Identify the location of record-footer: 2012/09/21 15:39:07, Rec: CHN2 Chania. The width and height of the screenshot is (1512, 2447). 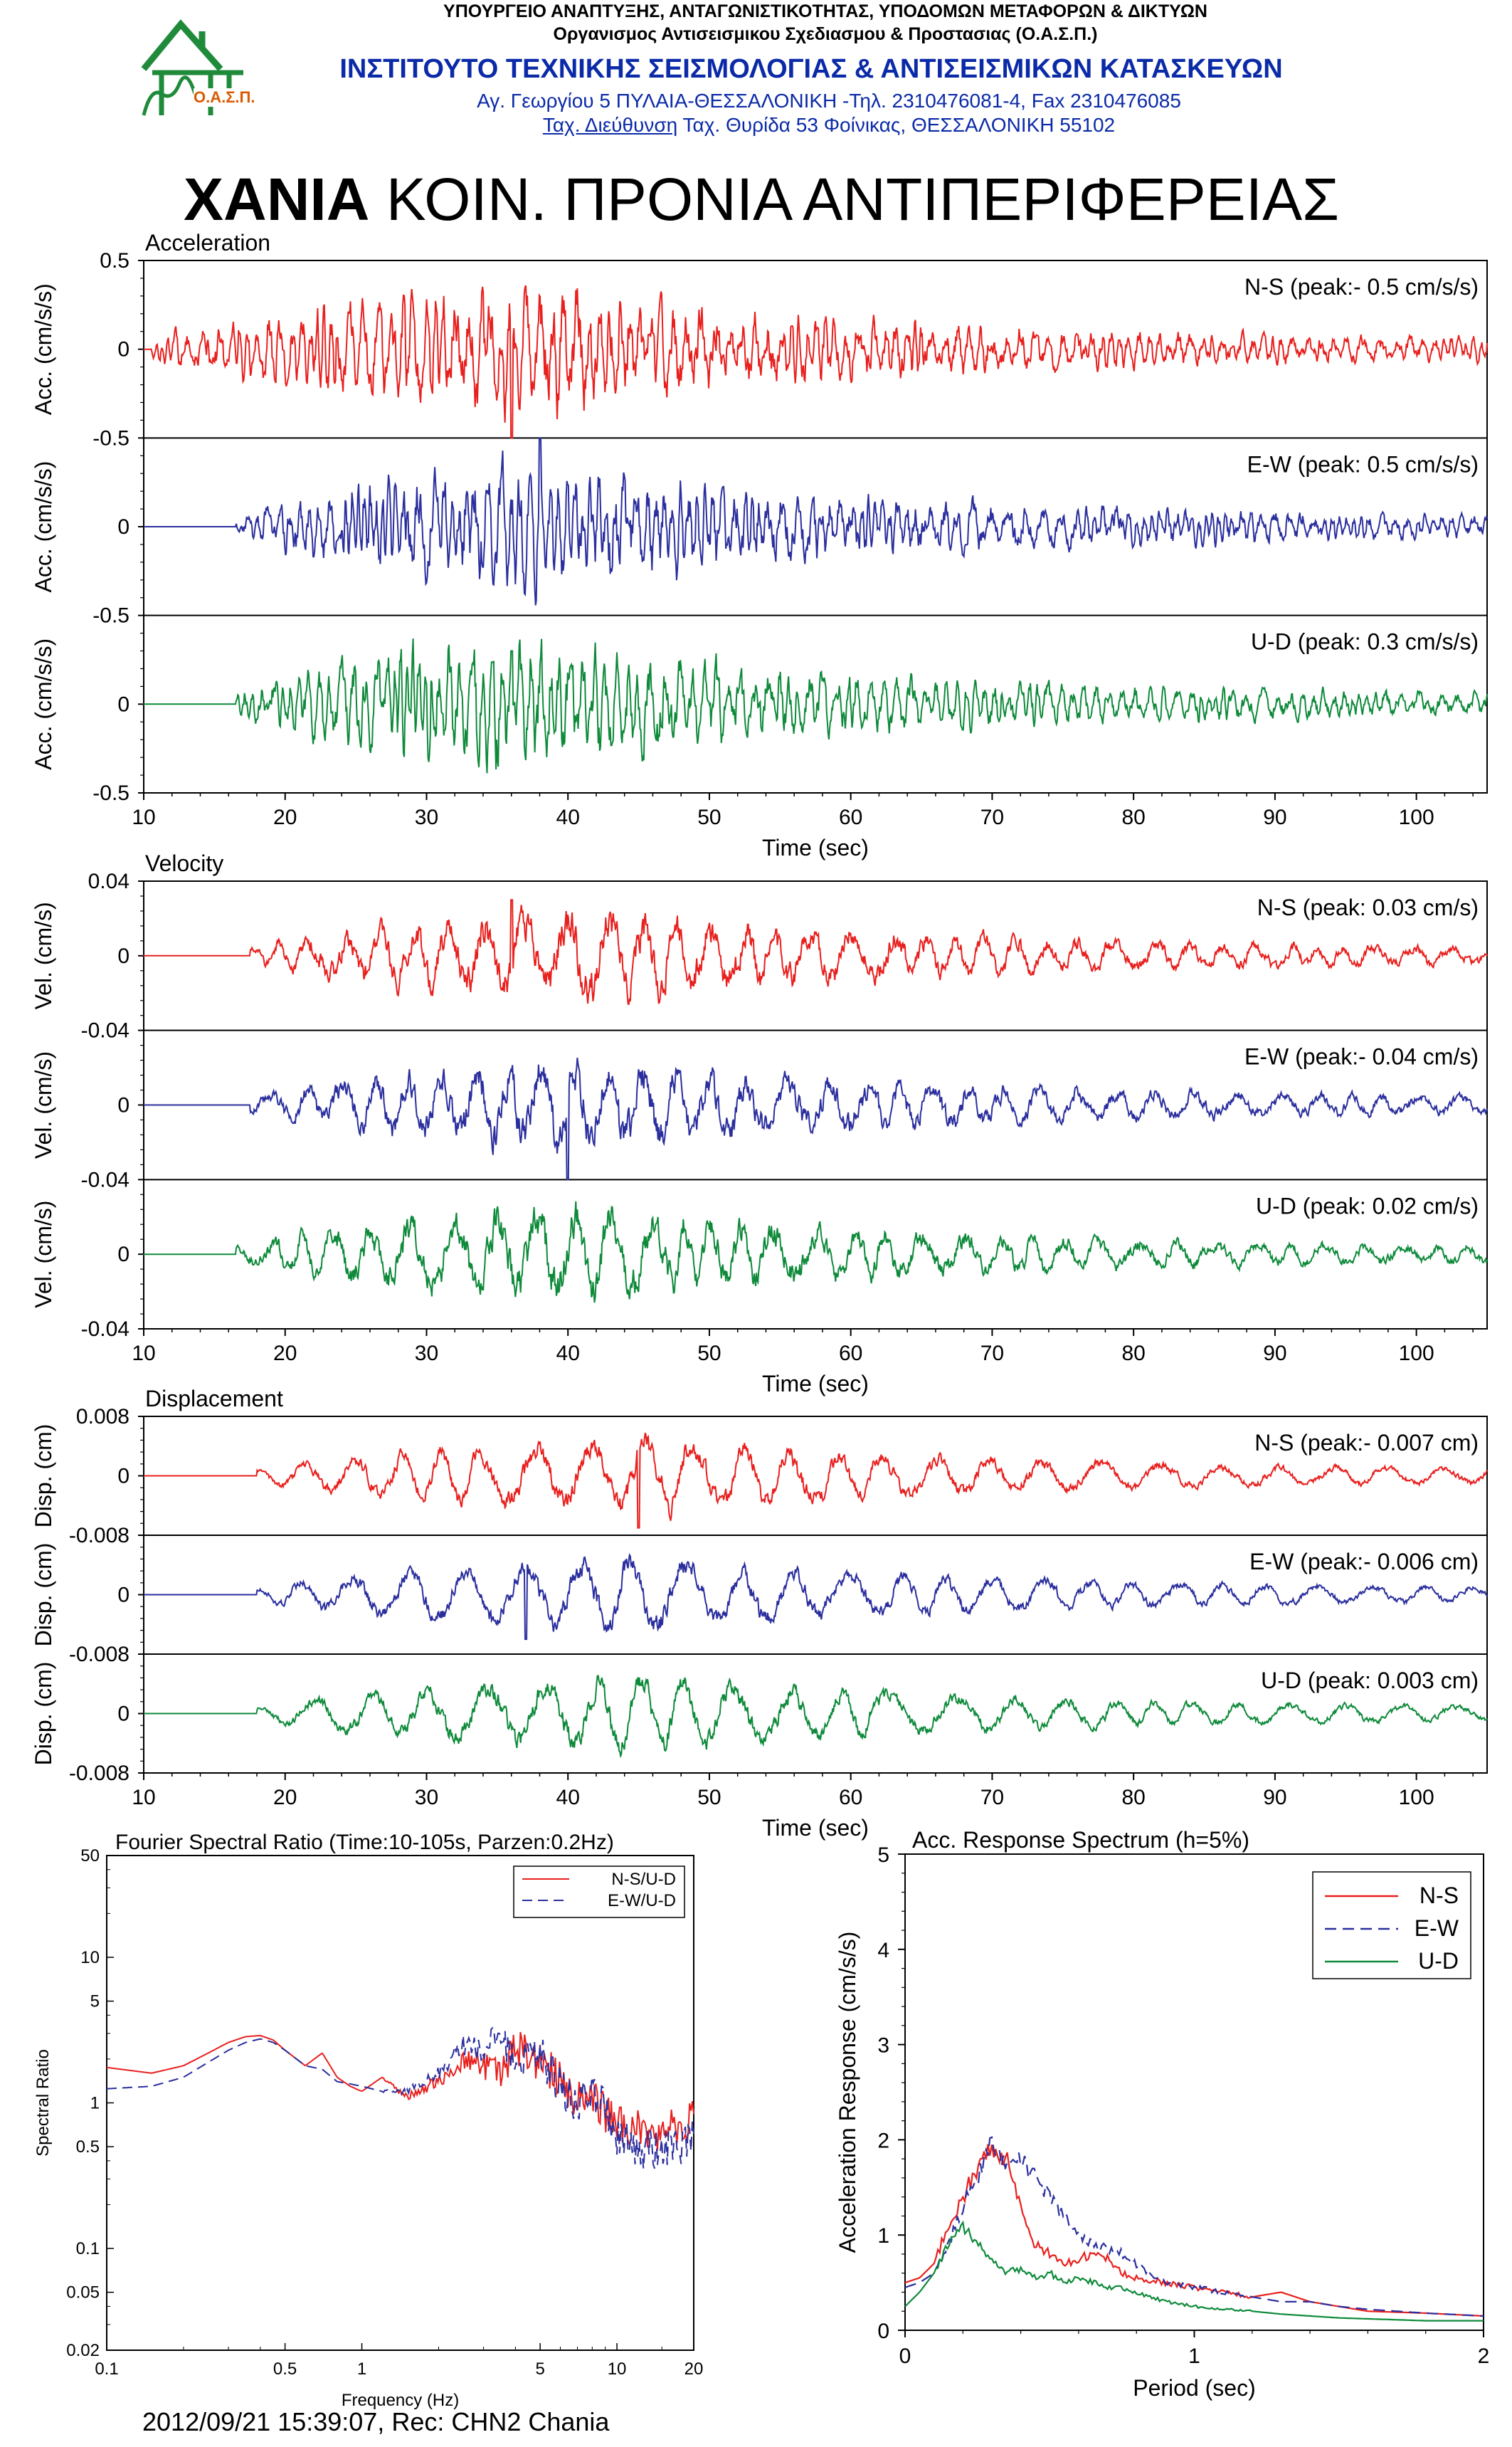
(376, 2421).